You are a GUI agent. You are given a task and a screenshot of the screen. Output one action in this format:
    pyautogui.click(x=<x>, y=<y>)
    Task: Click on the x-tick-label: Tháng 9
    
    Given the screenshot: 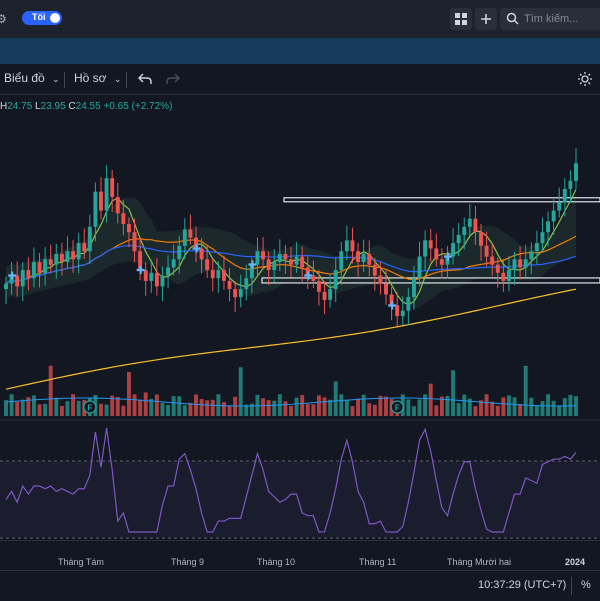 What is the action you would take?
    pyautogui.click(x=188, y=562)
    